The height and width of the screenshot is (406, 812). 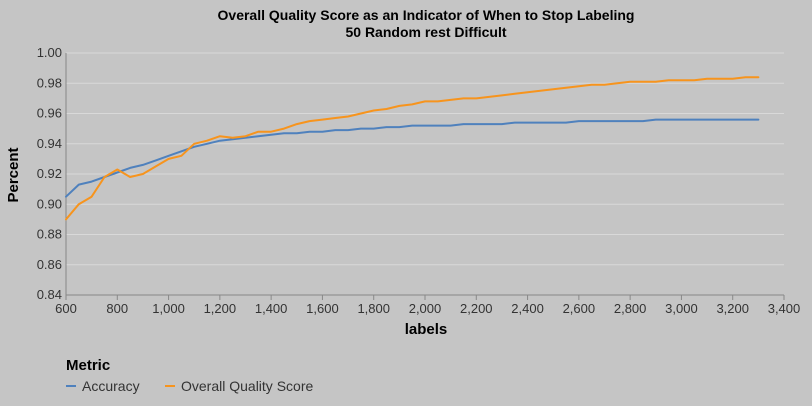 What do you see at coordinates (49, 203) in the screenshot?
I see `y-tick-label: 0.90` at bounding box center [49, 203].